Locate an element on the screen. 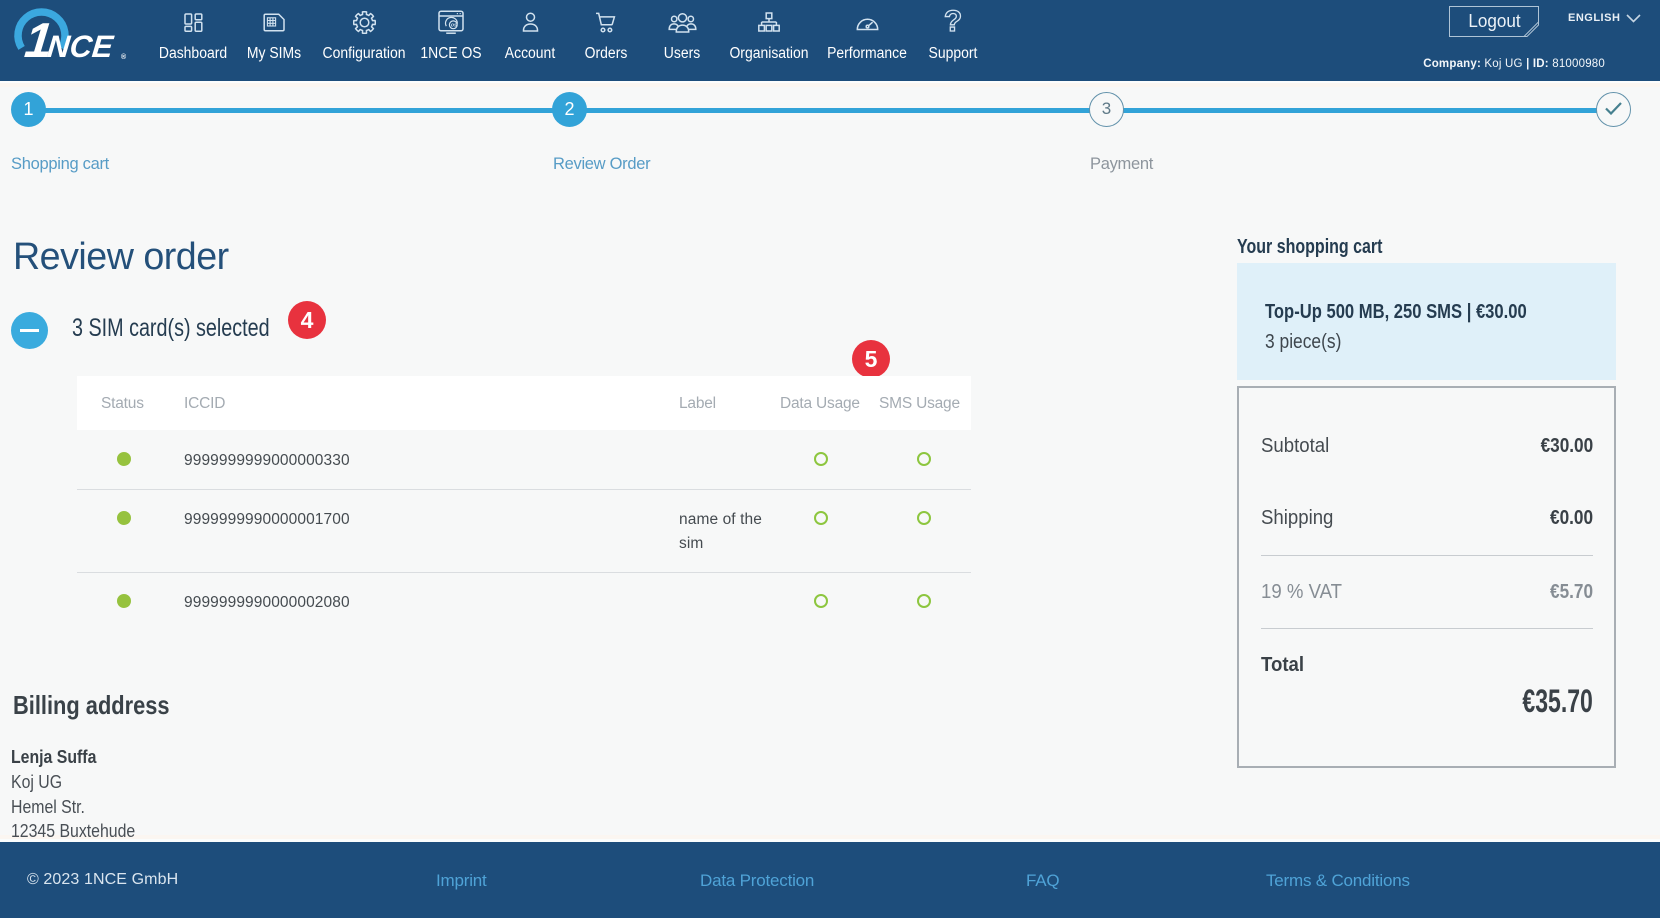 This screenshot has height=918, width=1660. svg-text: os is located at coordinates (454, 26).